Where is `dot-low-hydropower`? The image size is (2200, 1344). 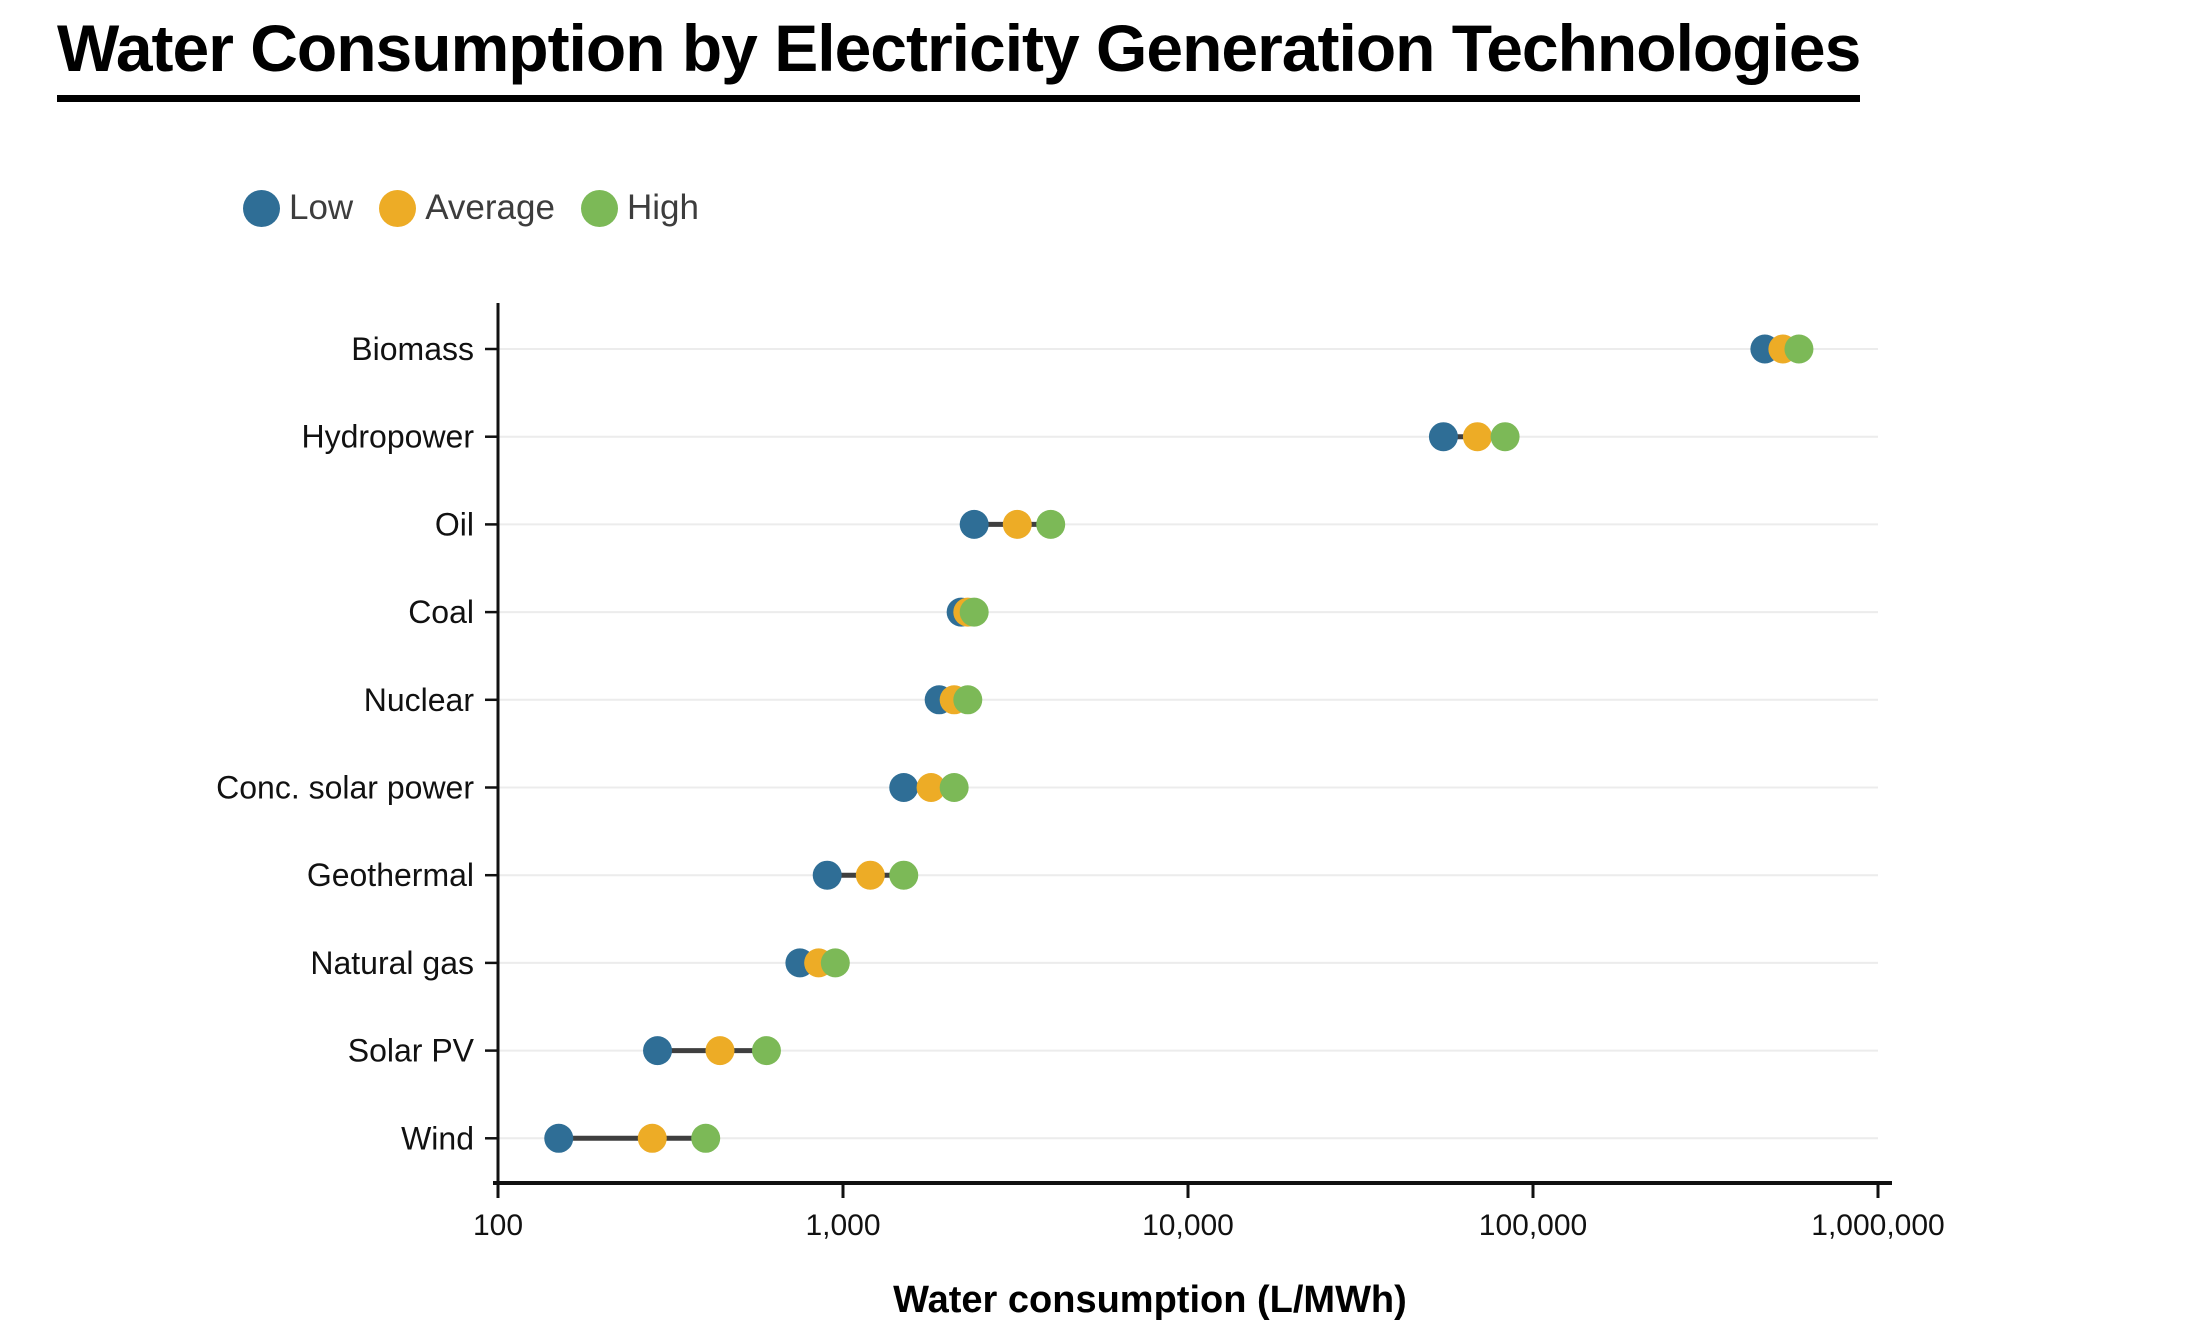
dot-low-hydropower is located at coordinates (1443, 437).